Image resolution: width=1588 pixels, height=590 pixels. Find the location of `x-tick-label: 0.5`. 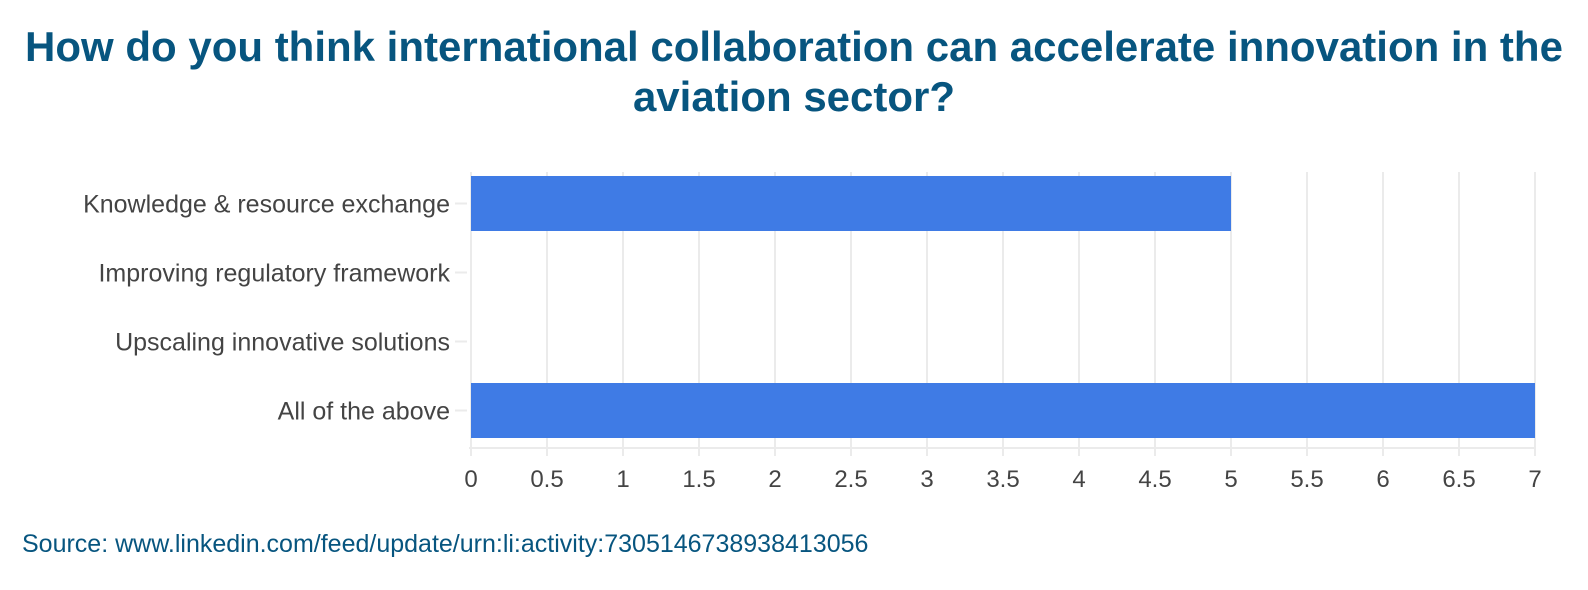

x-tick-label: 0.5 is located at coordinates (546, 479).